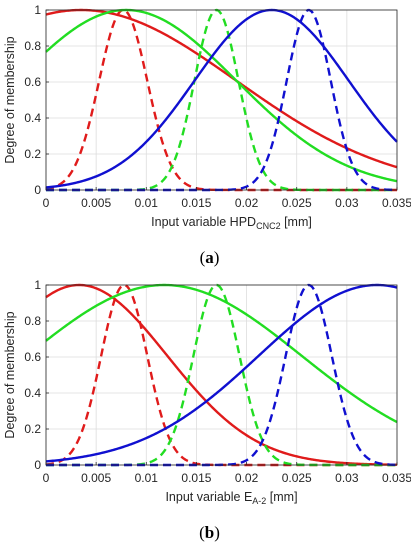 The height and width of the screenshot is (550, 411). Describe the element at coordinates (208, 497) in the screenshot. I see `x-axis-label-main: Input variable E` at that location.